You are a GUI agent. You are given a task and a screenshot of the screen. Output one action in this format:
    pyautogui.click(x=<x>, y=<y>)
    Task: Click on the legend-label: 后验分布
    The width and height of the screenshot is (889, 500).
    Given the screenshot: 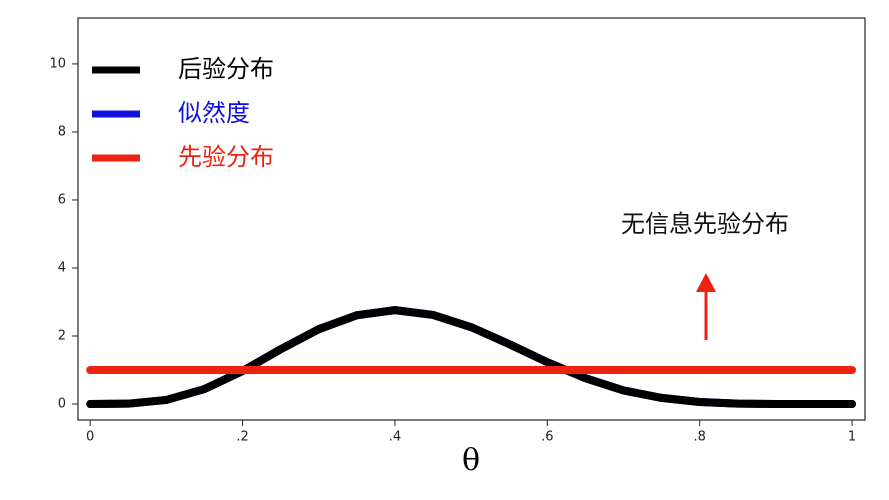 What is the action you would take?
    pyautogui.click(x=226, y=69)
    